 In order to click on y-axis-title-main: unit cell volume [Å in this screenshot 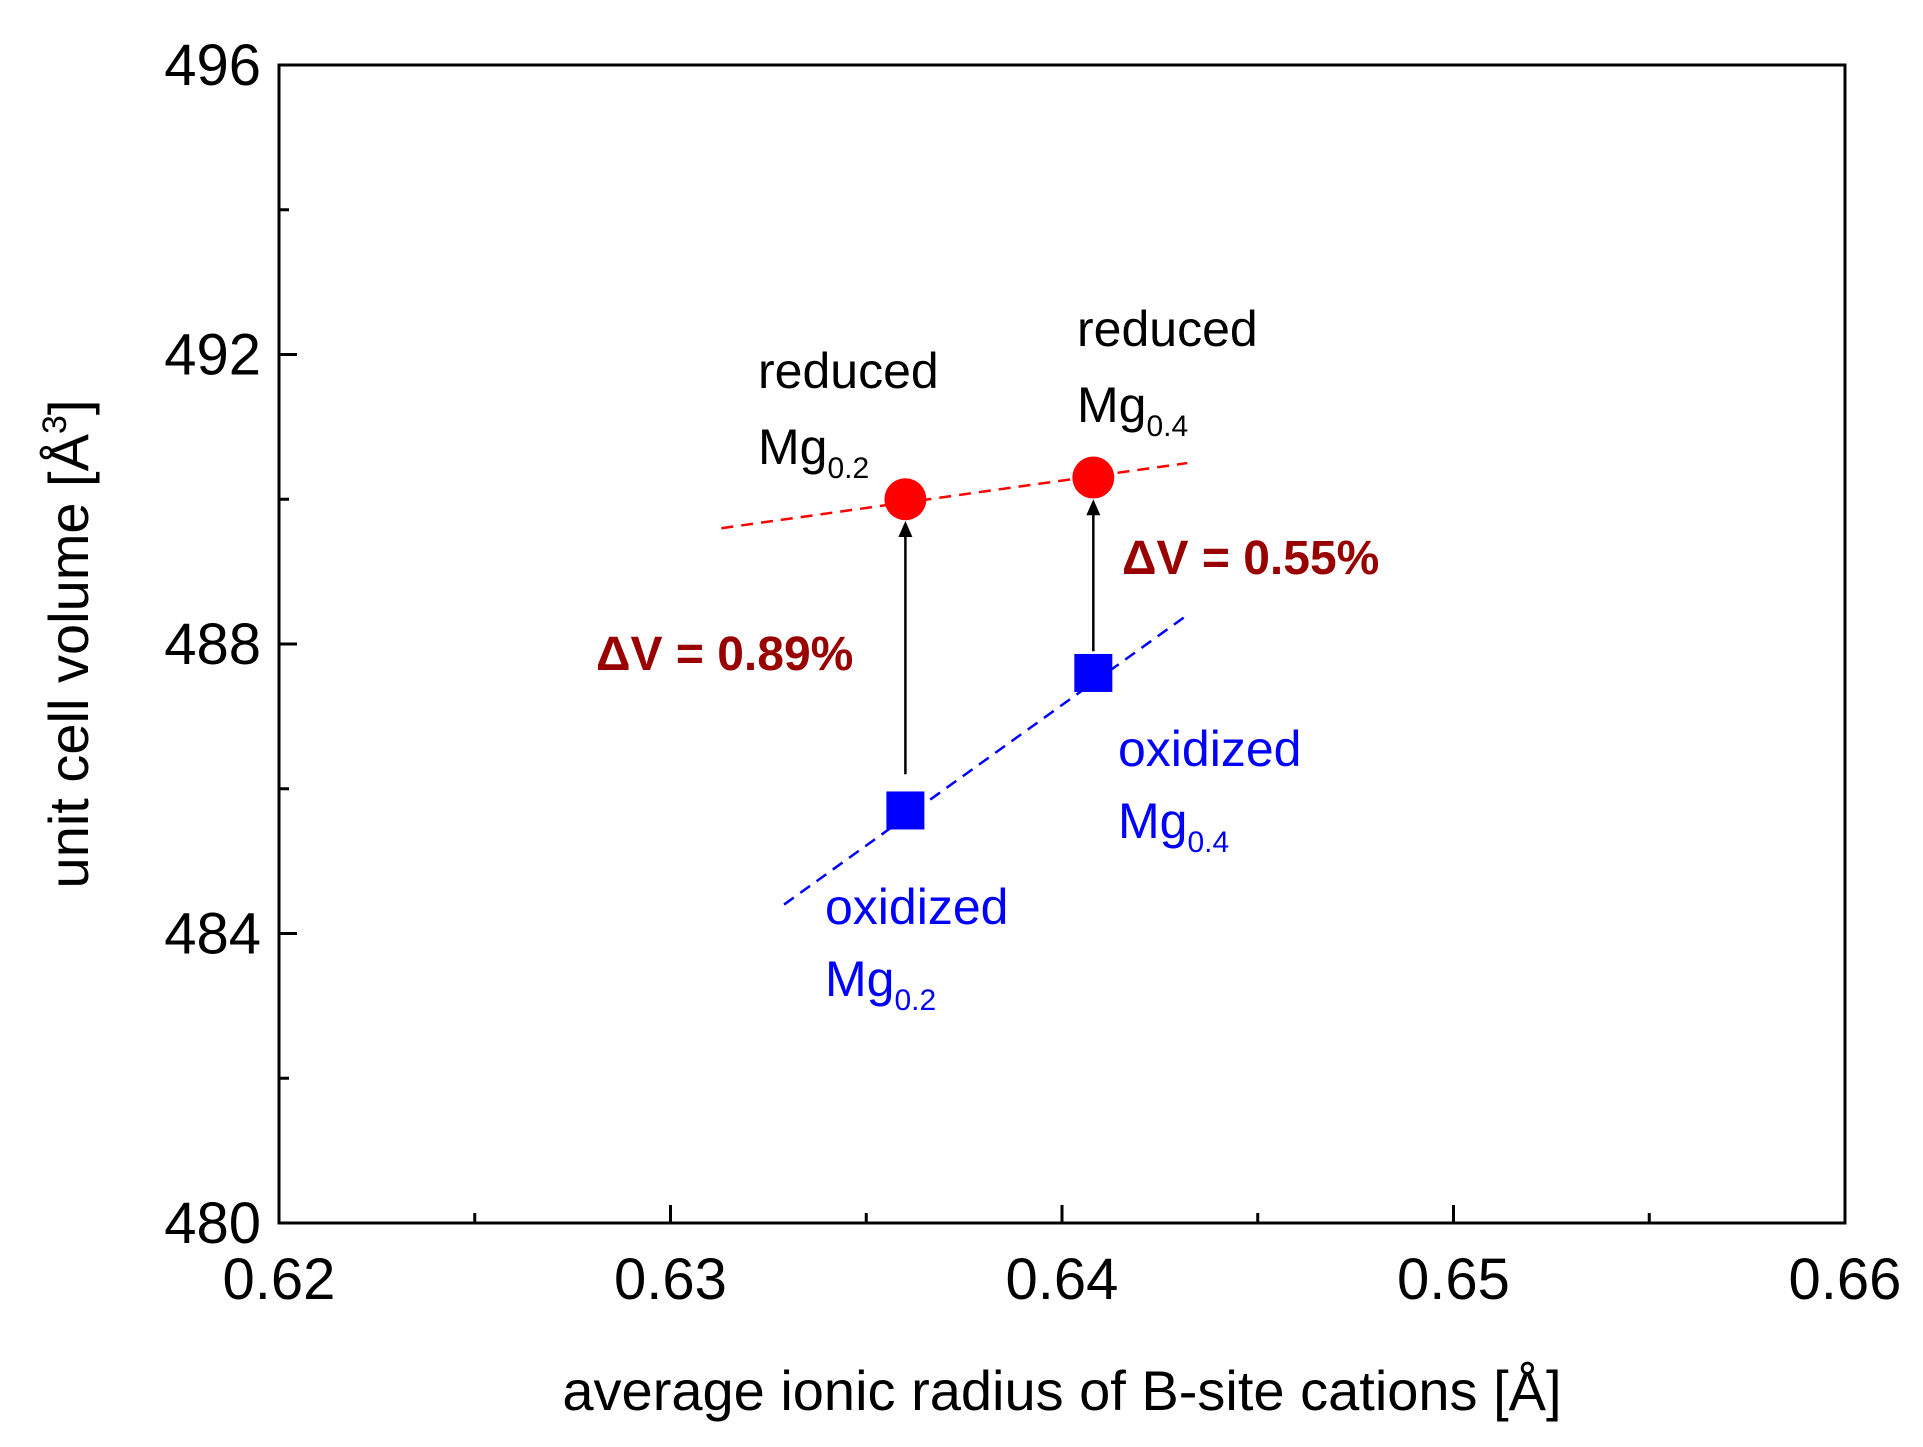, I will do `click(68, 660)`.